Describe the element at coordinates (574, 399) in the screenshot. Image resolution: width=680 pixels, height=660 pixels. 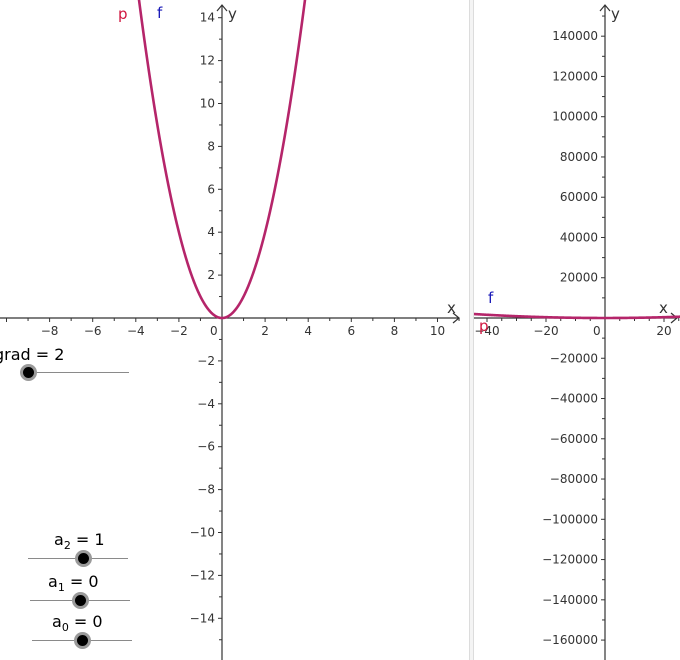
I see `y-tick-label: −40000` at that location.